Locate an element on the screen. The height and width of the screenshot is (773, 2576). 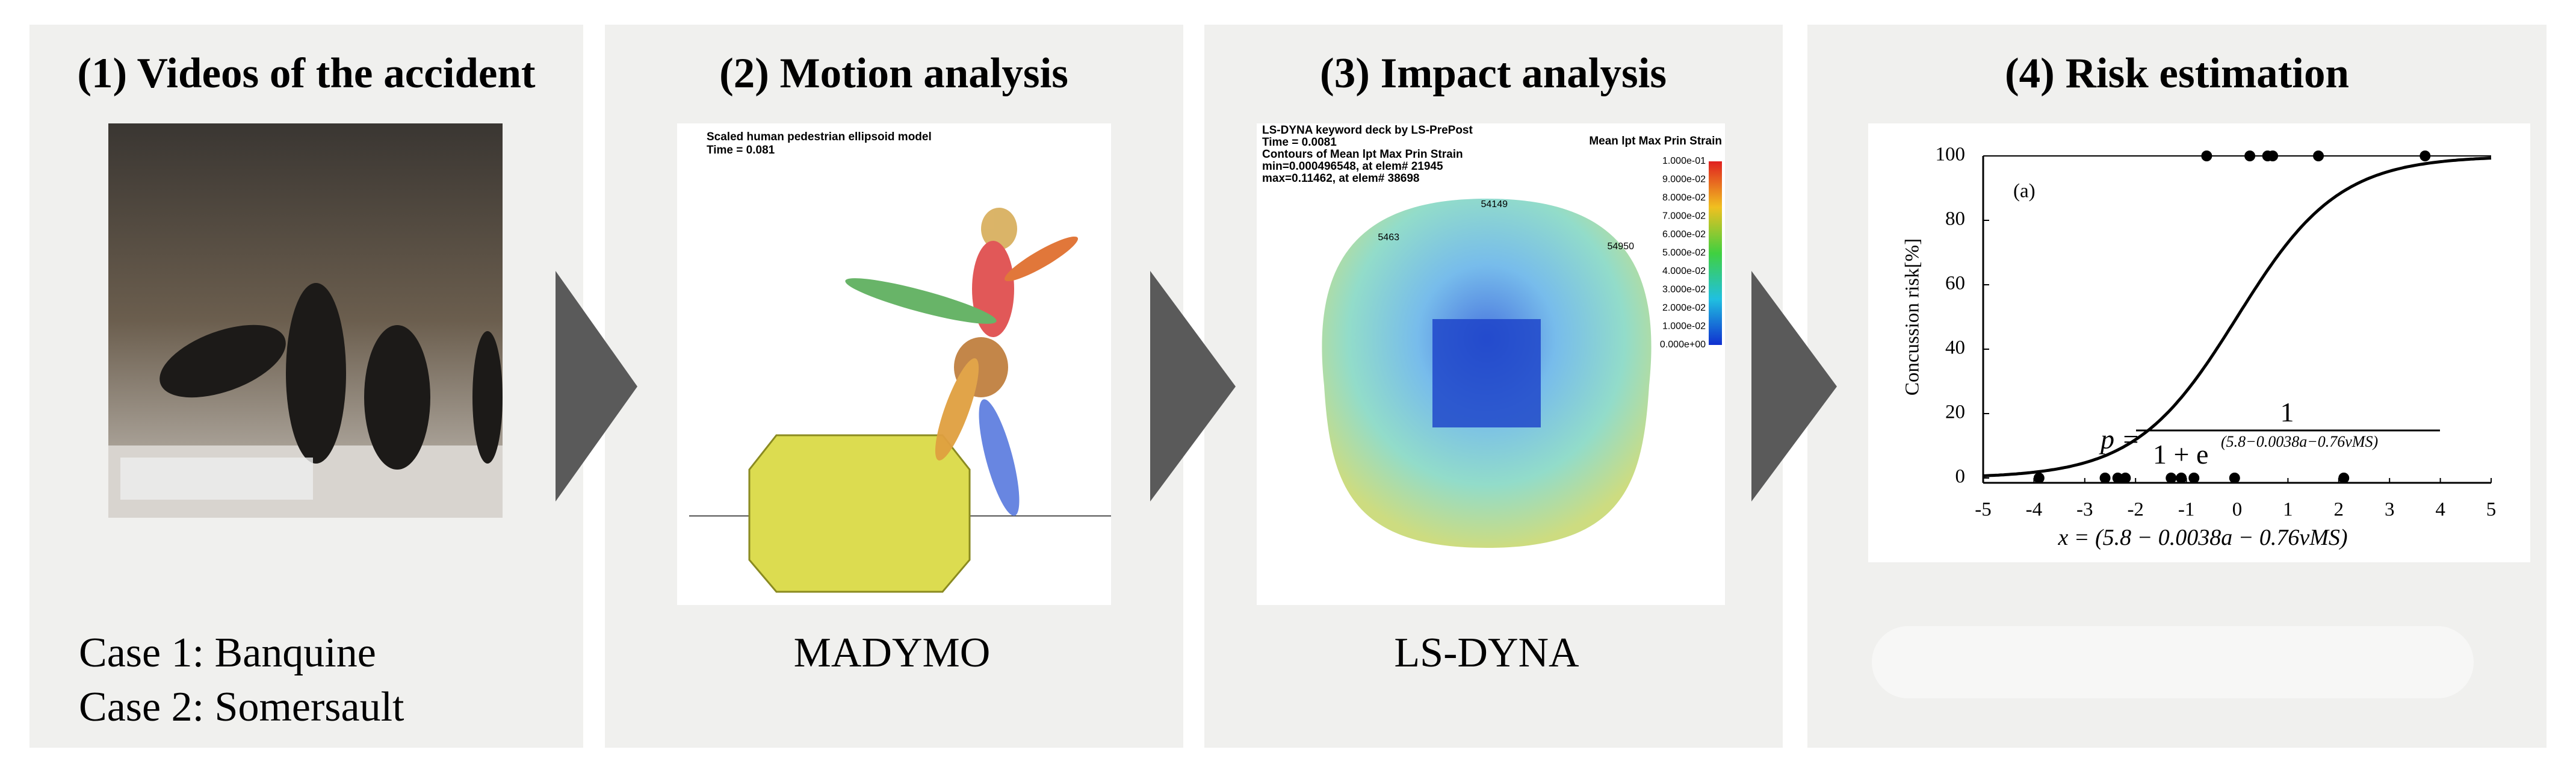
colorbar-label: 1.000e-01 is located at coordinates (1684, 161).